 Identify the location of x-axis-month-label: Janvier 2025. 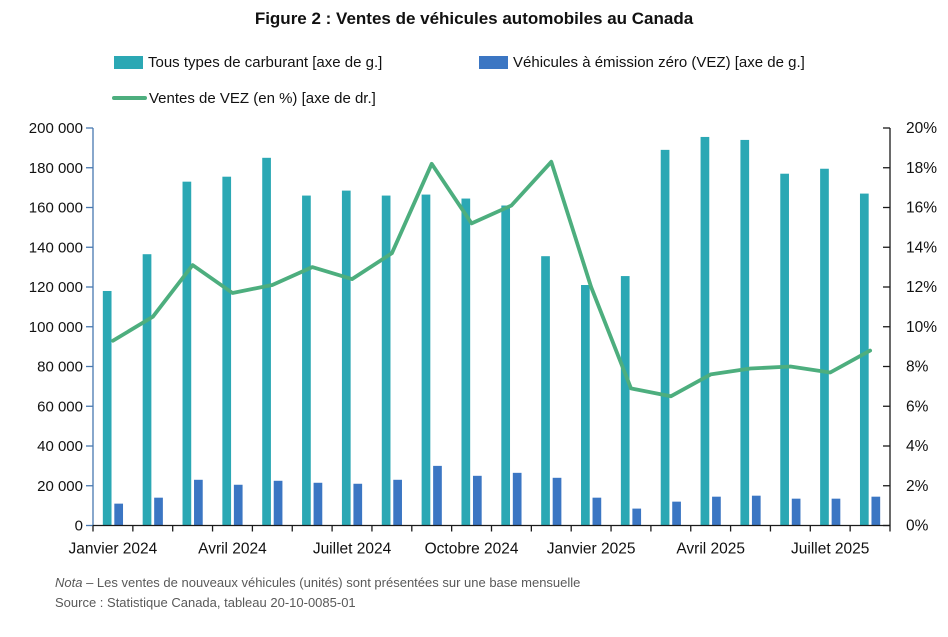
(591, 549).